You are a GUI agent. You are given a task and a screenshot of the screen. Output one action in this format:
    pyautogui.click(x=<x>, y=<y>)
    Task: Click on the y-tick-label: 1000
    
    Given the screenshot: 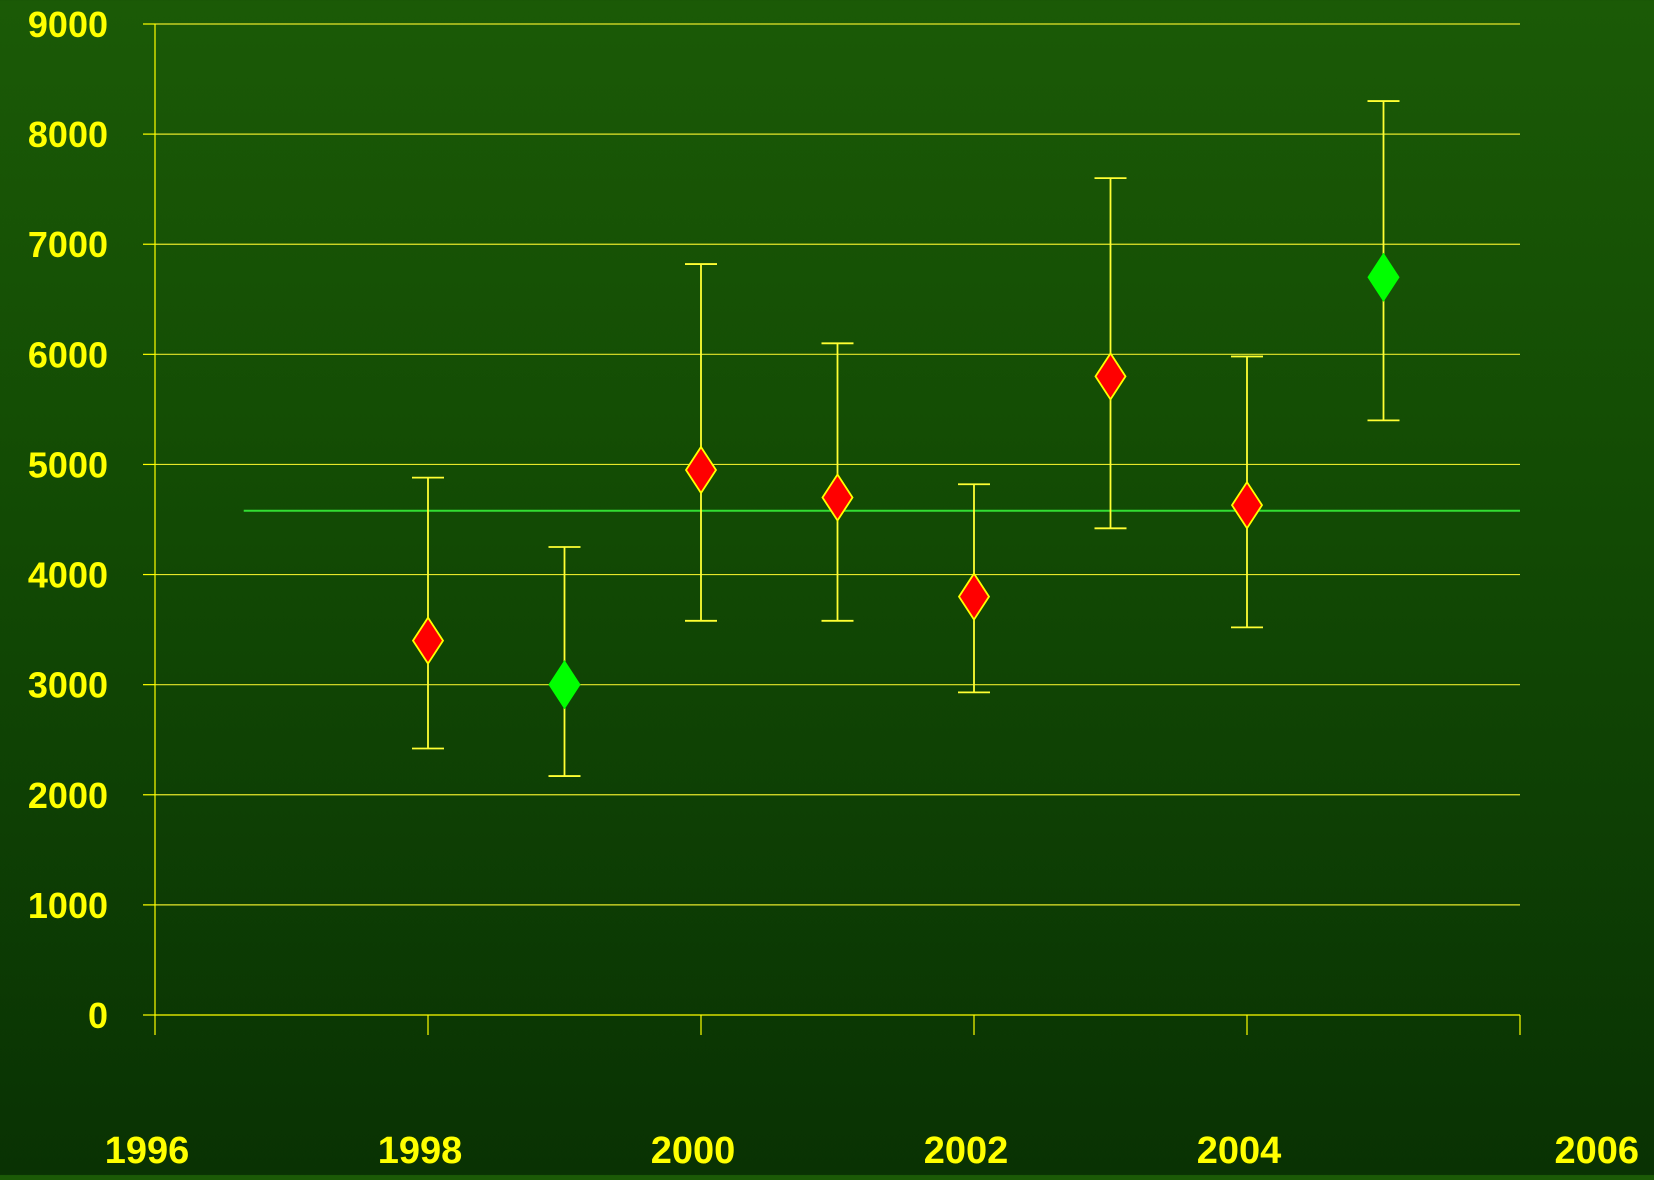 What is the action you would take?
    pyautogui.click(x=68, y=905)
    